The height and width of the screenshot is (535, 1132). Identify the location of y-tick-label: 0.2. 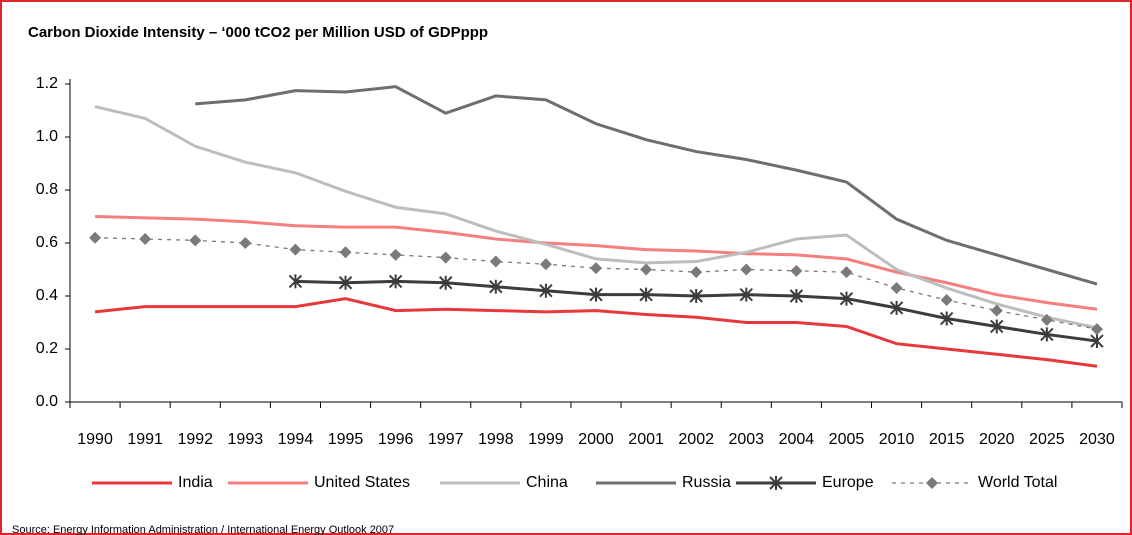
(47, 348).